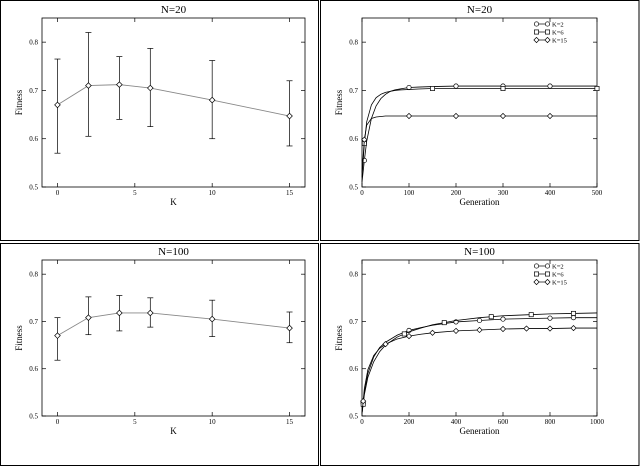  I want to click on chart-title: N=100, so click(173, 252).